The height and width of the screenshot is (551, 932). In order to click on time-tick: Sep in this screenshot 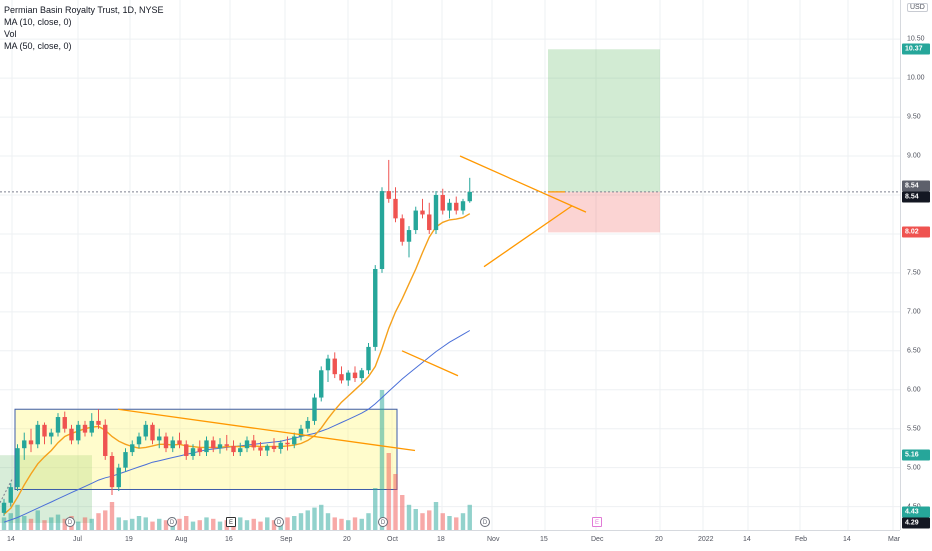, I will do `click(286, 539)`.